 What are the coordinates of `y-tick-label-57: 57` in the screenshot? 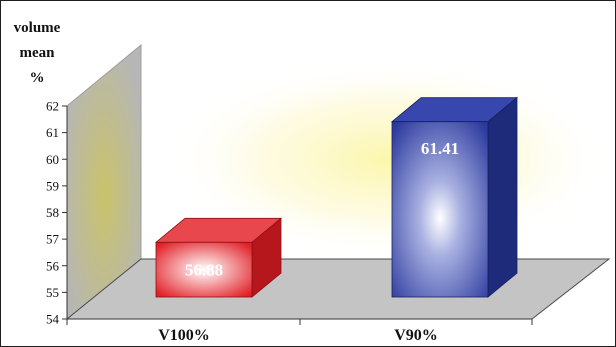 It's located at (53, 239).